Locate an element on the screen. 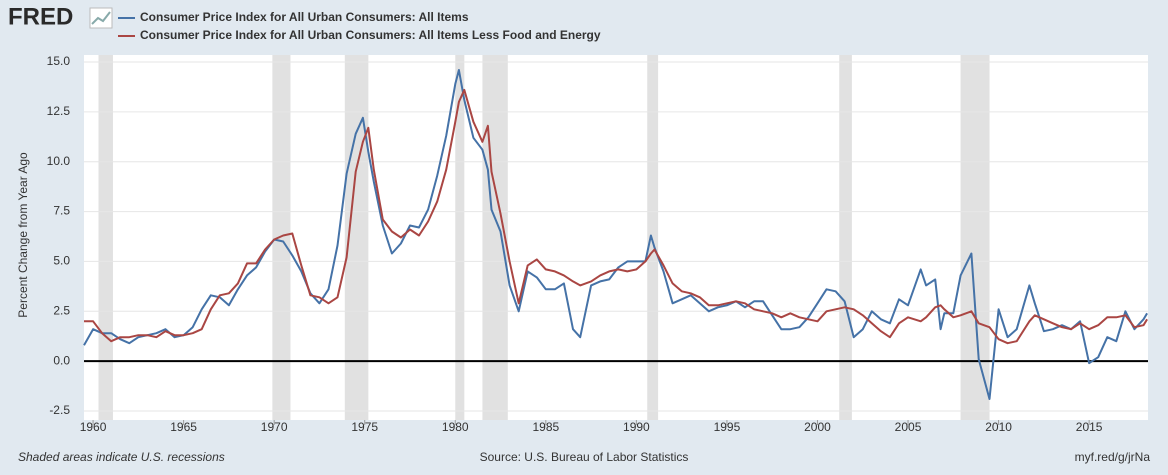 The width and height of the screenshot is (1168, 475). x-tick-label: 1975 is located at coordinates (364, 427).